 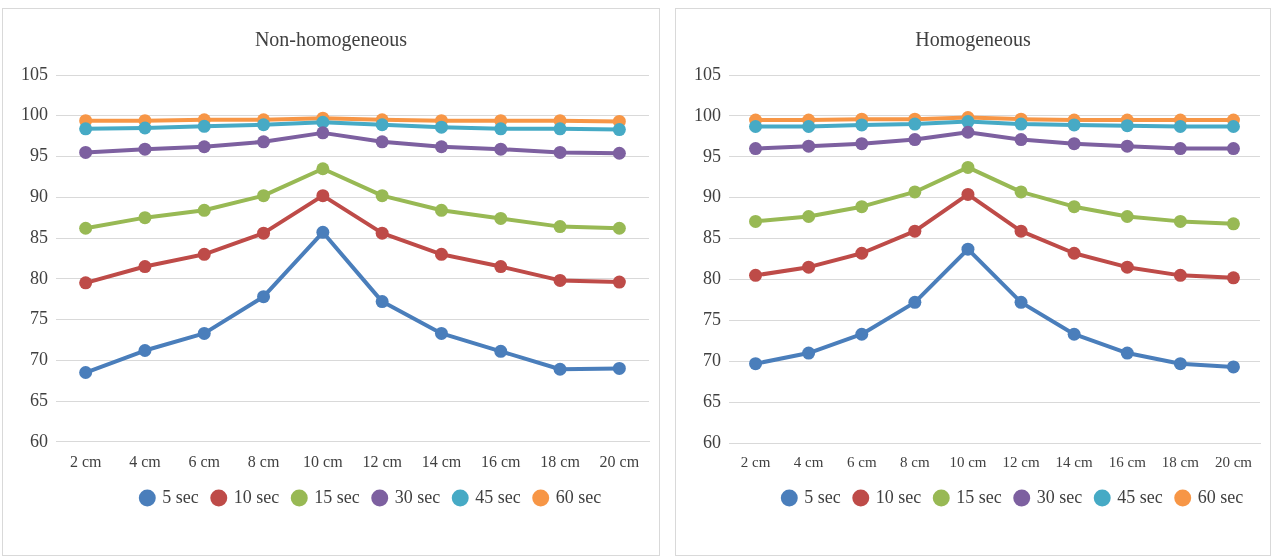 What do you see at coordinates (337, 496) in the screenshot?
I see `legend-label: 15 sec` at bounding box center [337, 496].